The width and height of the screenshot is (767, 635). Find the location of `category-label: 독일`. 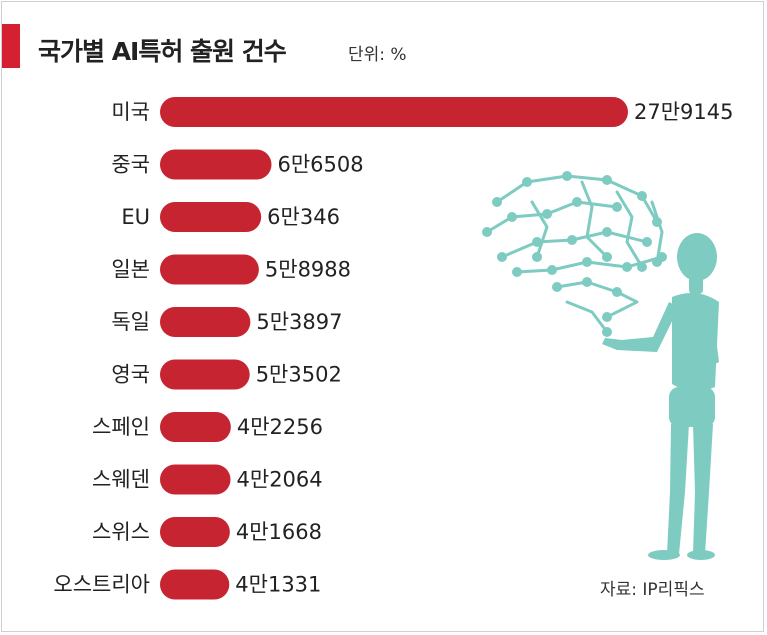

category-label: 독일 is located at coordinates (130, 322).